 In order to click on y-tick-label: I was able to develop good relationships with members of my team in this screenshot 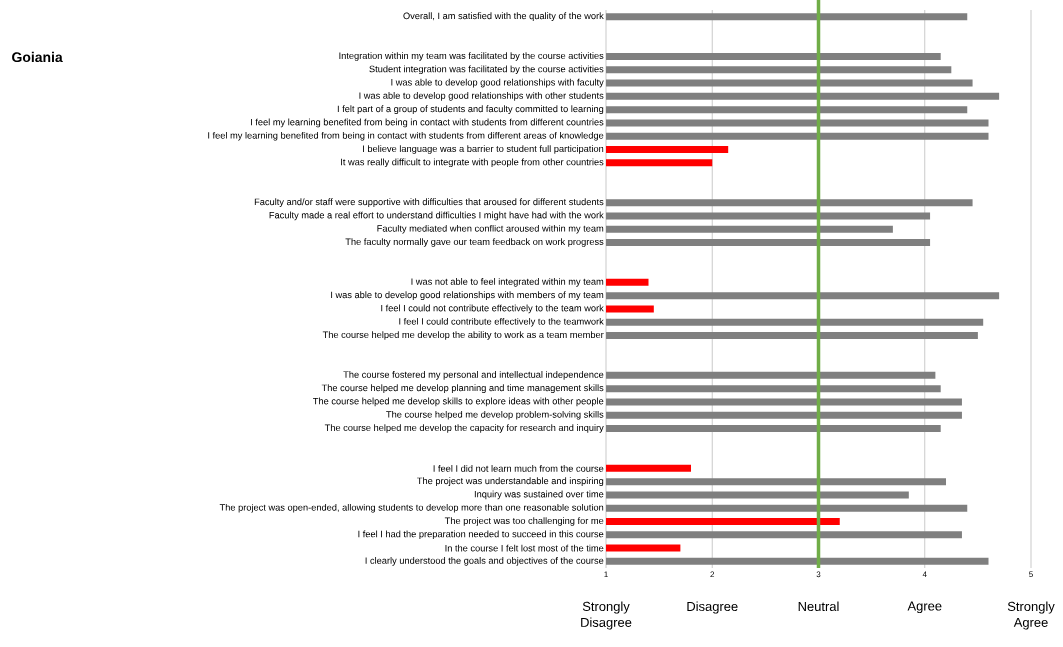, I will do `click(467, 295)`.